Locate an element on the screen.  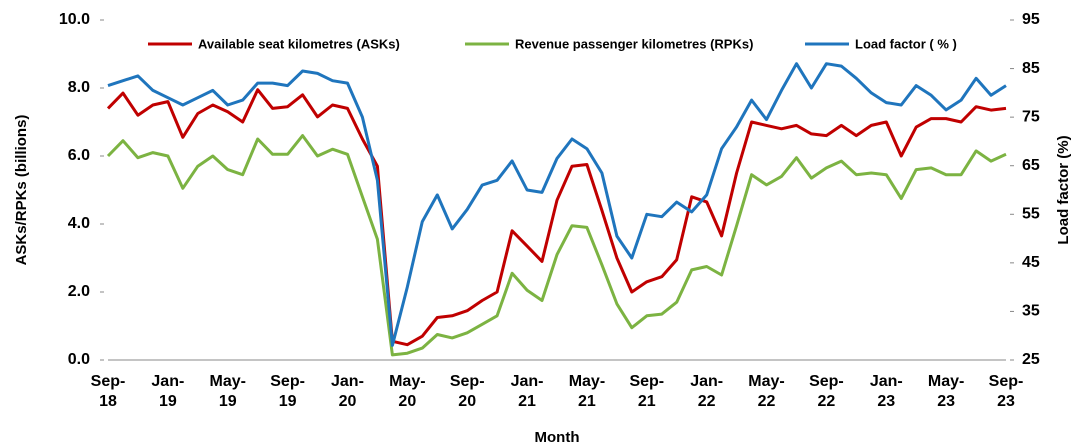
x-tick-label: Sep- 19 is located at coordinates (287, 391).